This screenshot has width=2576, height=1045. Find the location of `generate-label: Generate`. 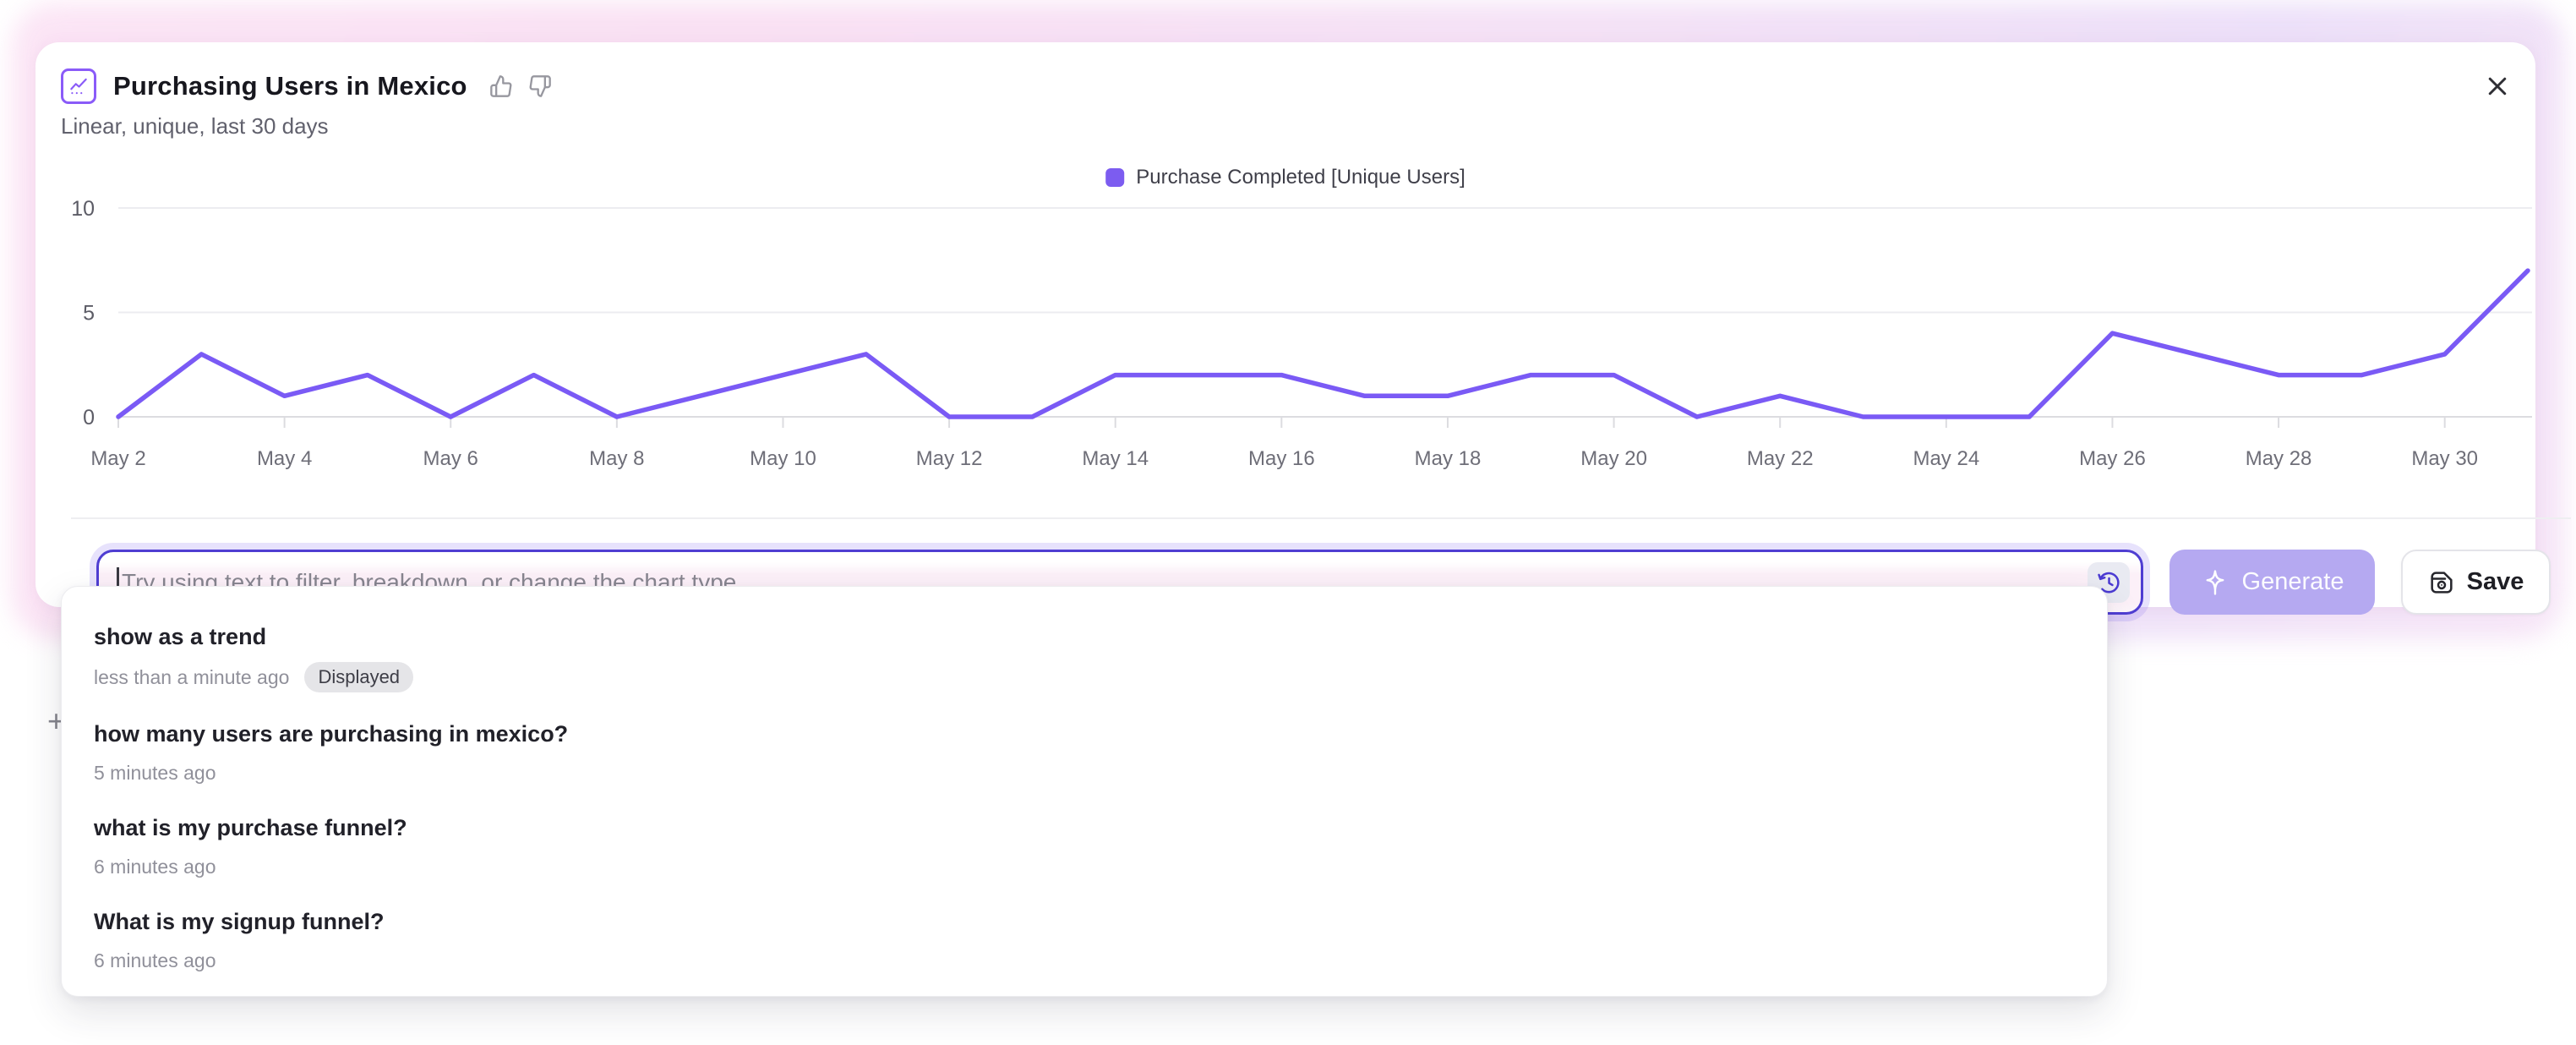

generate-label: Generate is located at coordinates (2292, 581).